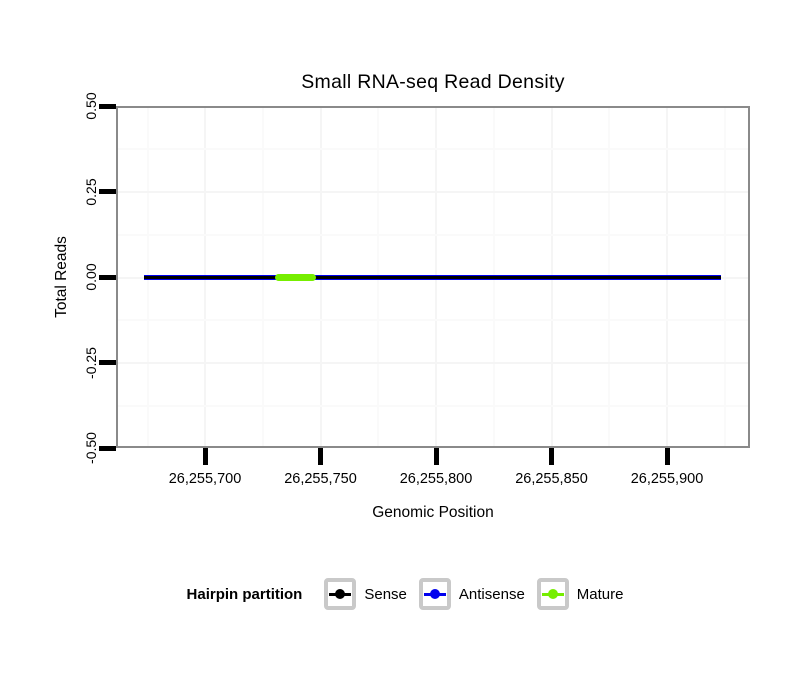 This screenshot has height=690, width=810. What do you see at coordinates (320, 479) in the screenshot?
I see `x-tick-label: 26,255,750` at bounding box center [320, 479].